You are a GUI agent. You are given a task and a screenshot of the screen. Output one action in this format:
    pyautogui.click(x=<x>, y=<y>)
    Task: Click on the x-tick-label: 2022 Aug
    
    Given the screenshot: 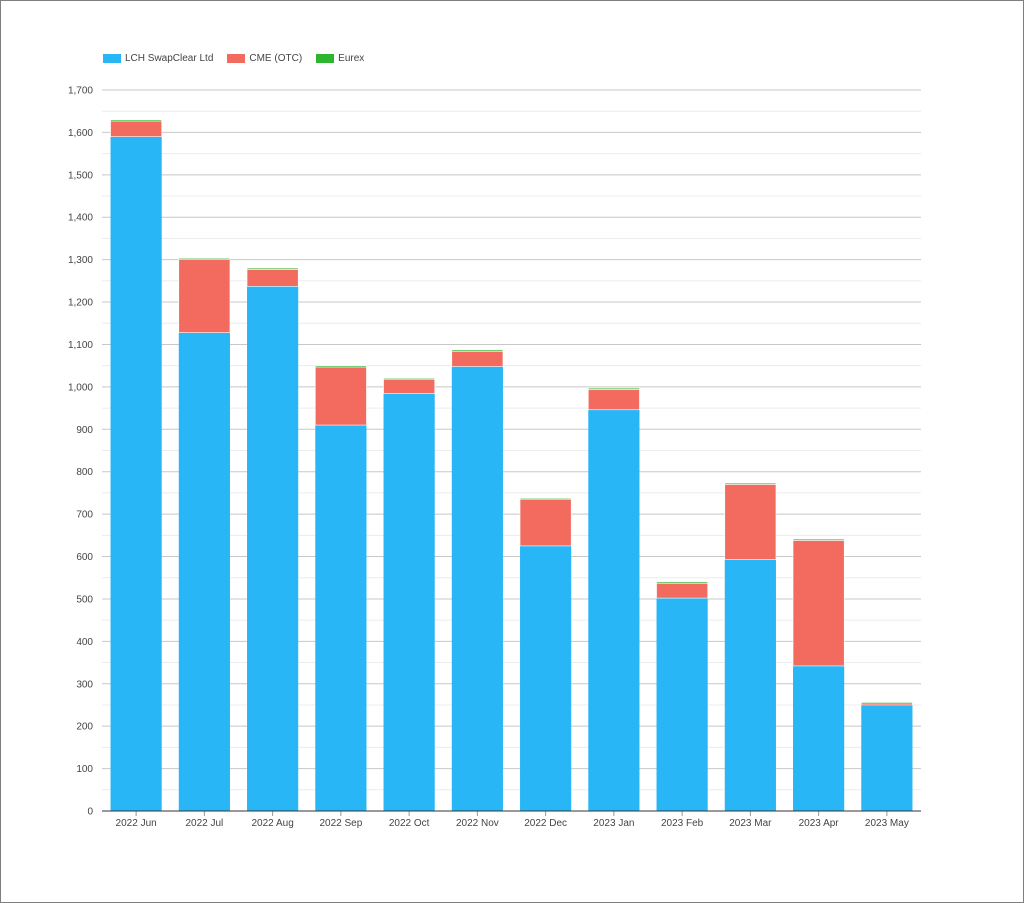 What is the action you would take?
    pyautogui.click(x=272, y=823)
    